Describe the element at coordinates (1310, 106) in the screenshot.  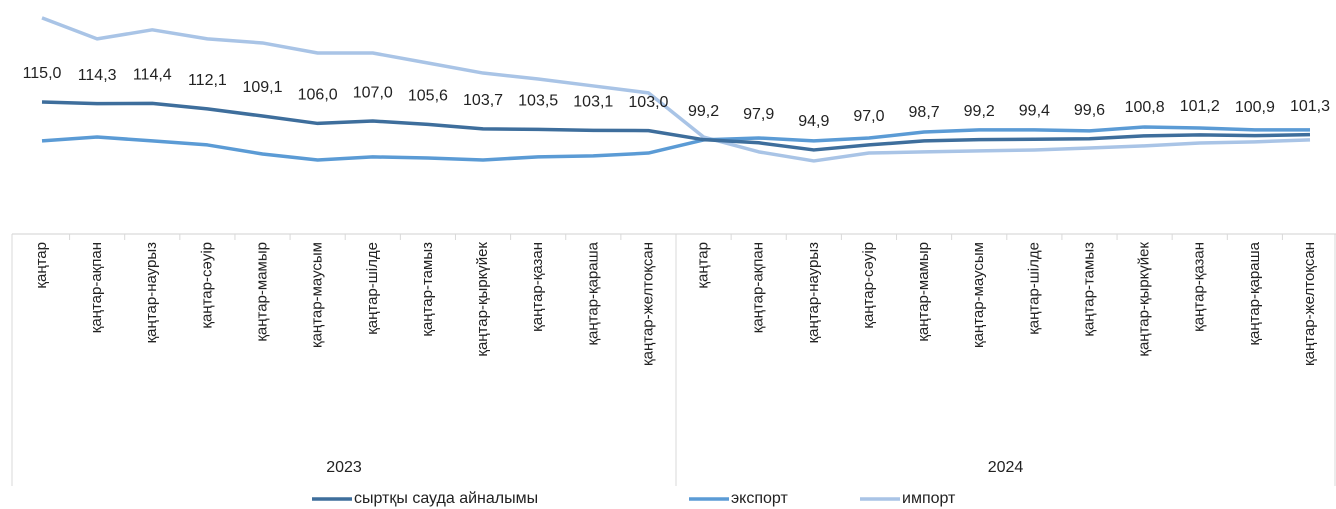
I see `data-label: 101,3` at that location.